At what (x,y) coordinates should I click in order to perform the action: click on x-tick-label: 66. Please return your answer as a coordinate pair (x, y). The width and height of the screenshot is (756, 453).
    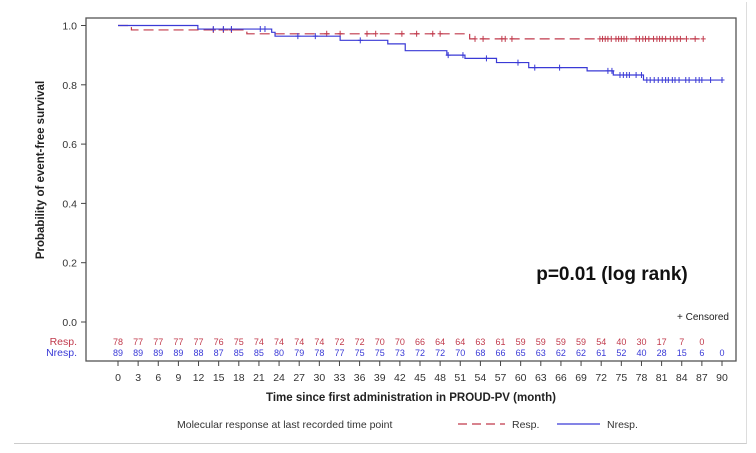
    Looking at the image, I should click on (561, 378).